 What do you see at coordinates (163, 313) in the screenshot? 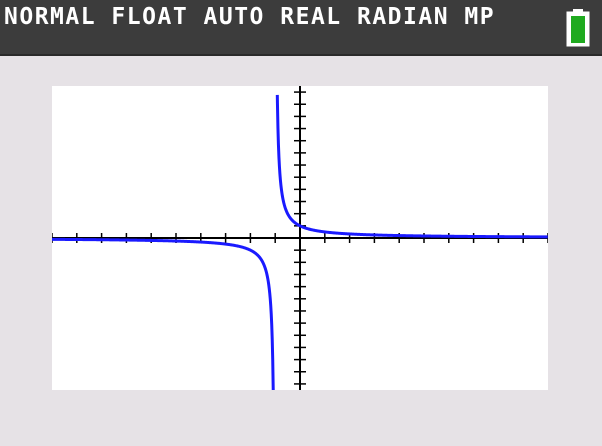
I see `curve-left-branch` at bounding box center [163, 313].